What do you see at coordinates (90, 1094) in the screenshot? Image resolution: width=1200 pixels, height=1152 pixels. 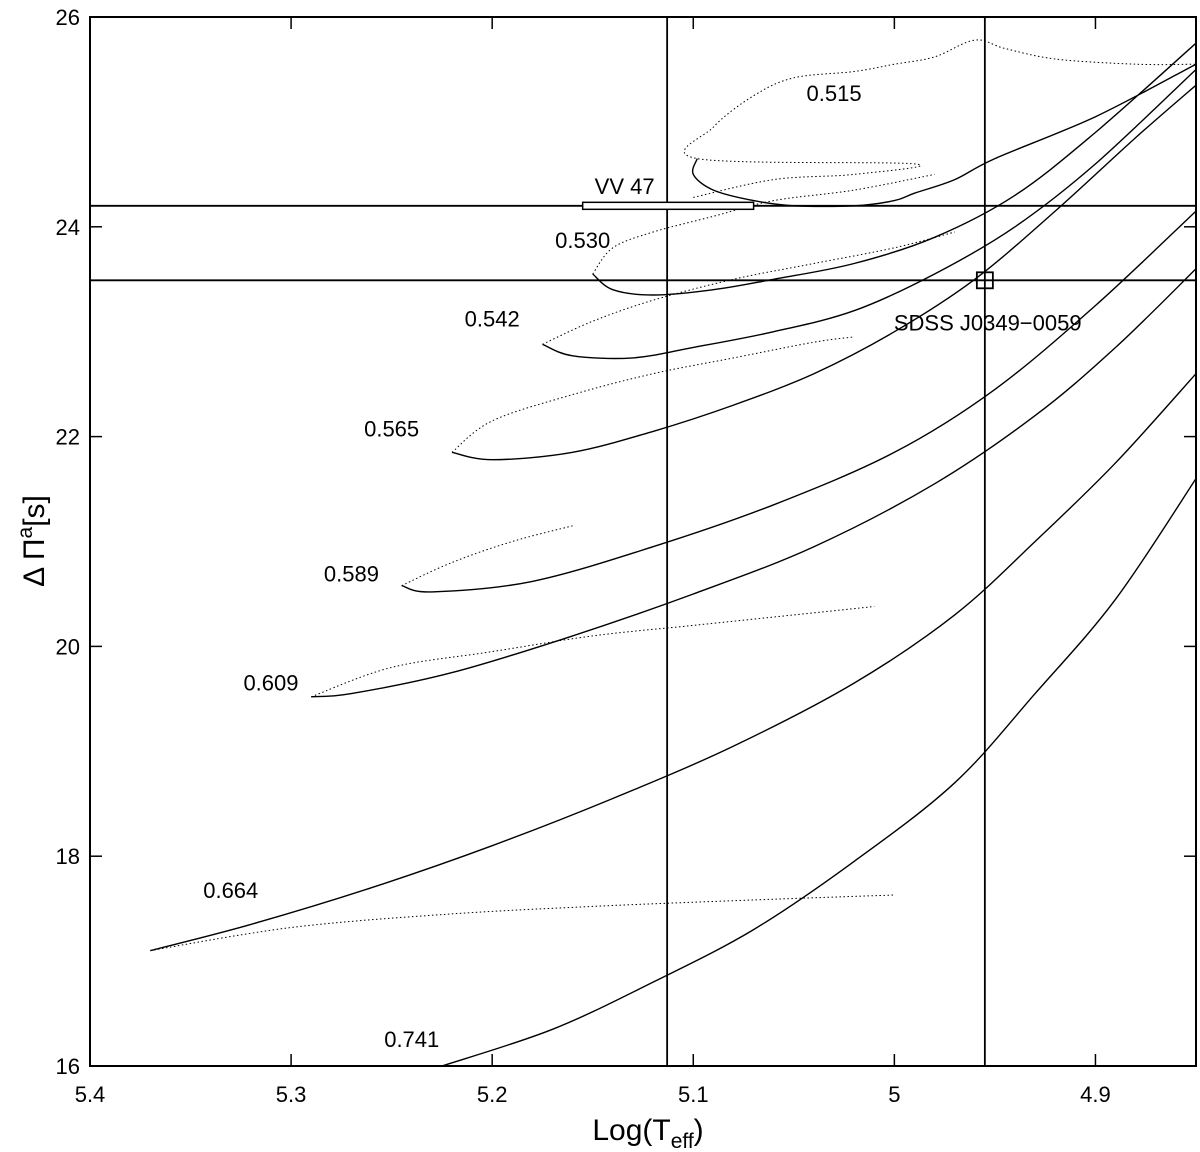 I see `x-tick-label: 5.4` at bounding box center [90, 1094].